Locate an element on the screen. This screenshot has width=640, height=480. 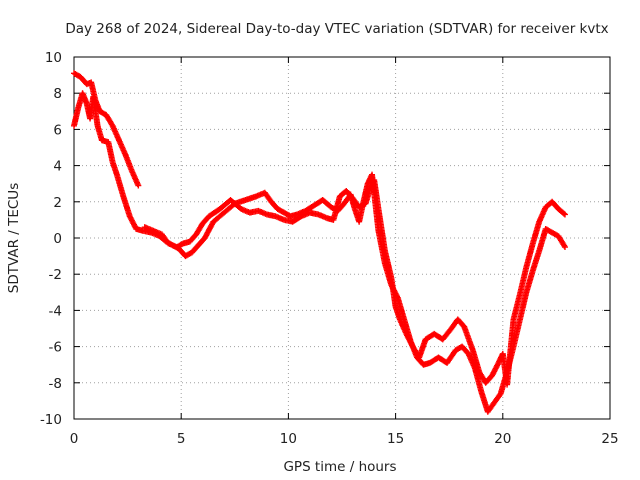
x-tick-label: 20 is located at coordinates (502, 439).